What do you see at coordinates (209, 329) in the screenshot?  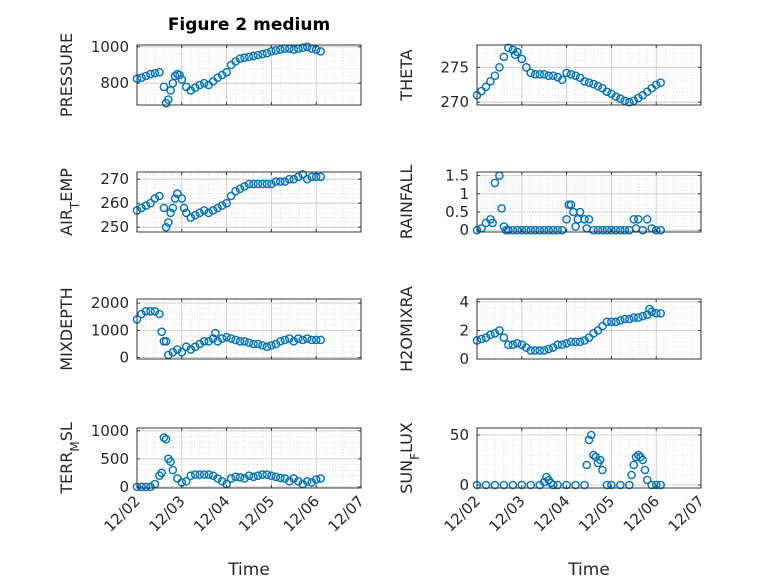 I see `subplot-mixdepth: 0 1000 2000 MIXDEPTH` at bounding box center [209, 329].